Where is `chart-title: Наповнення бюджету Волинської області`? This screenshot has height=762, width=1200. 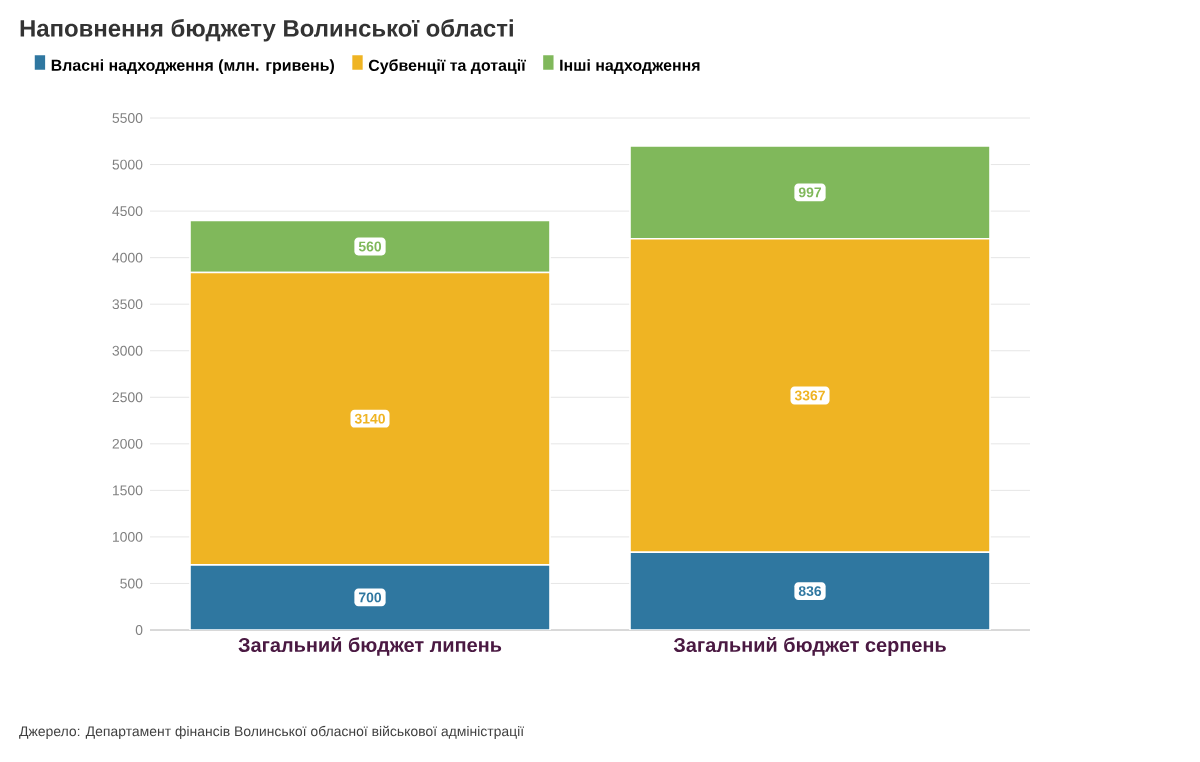 chart-title: Наповнення бюджету Волинської області is located at coordinates (266, 30).